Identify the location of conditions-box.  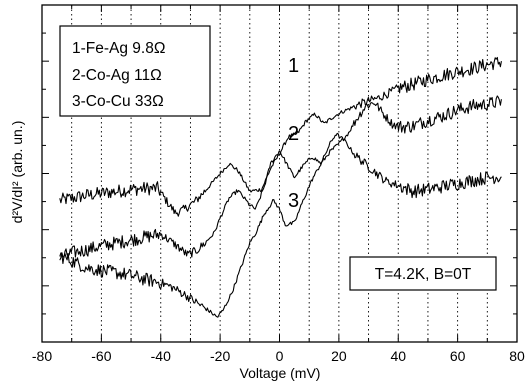
(423, 273).